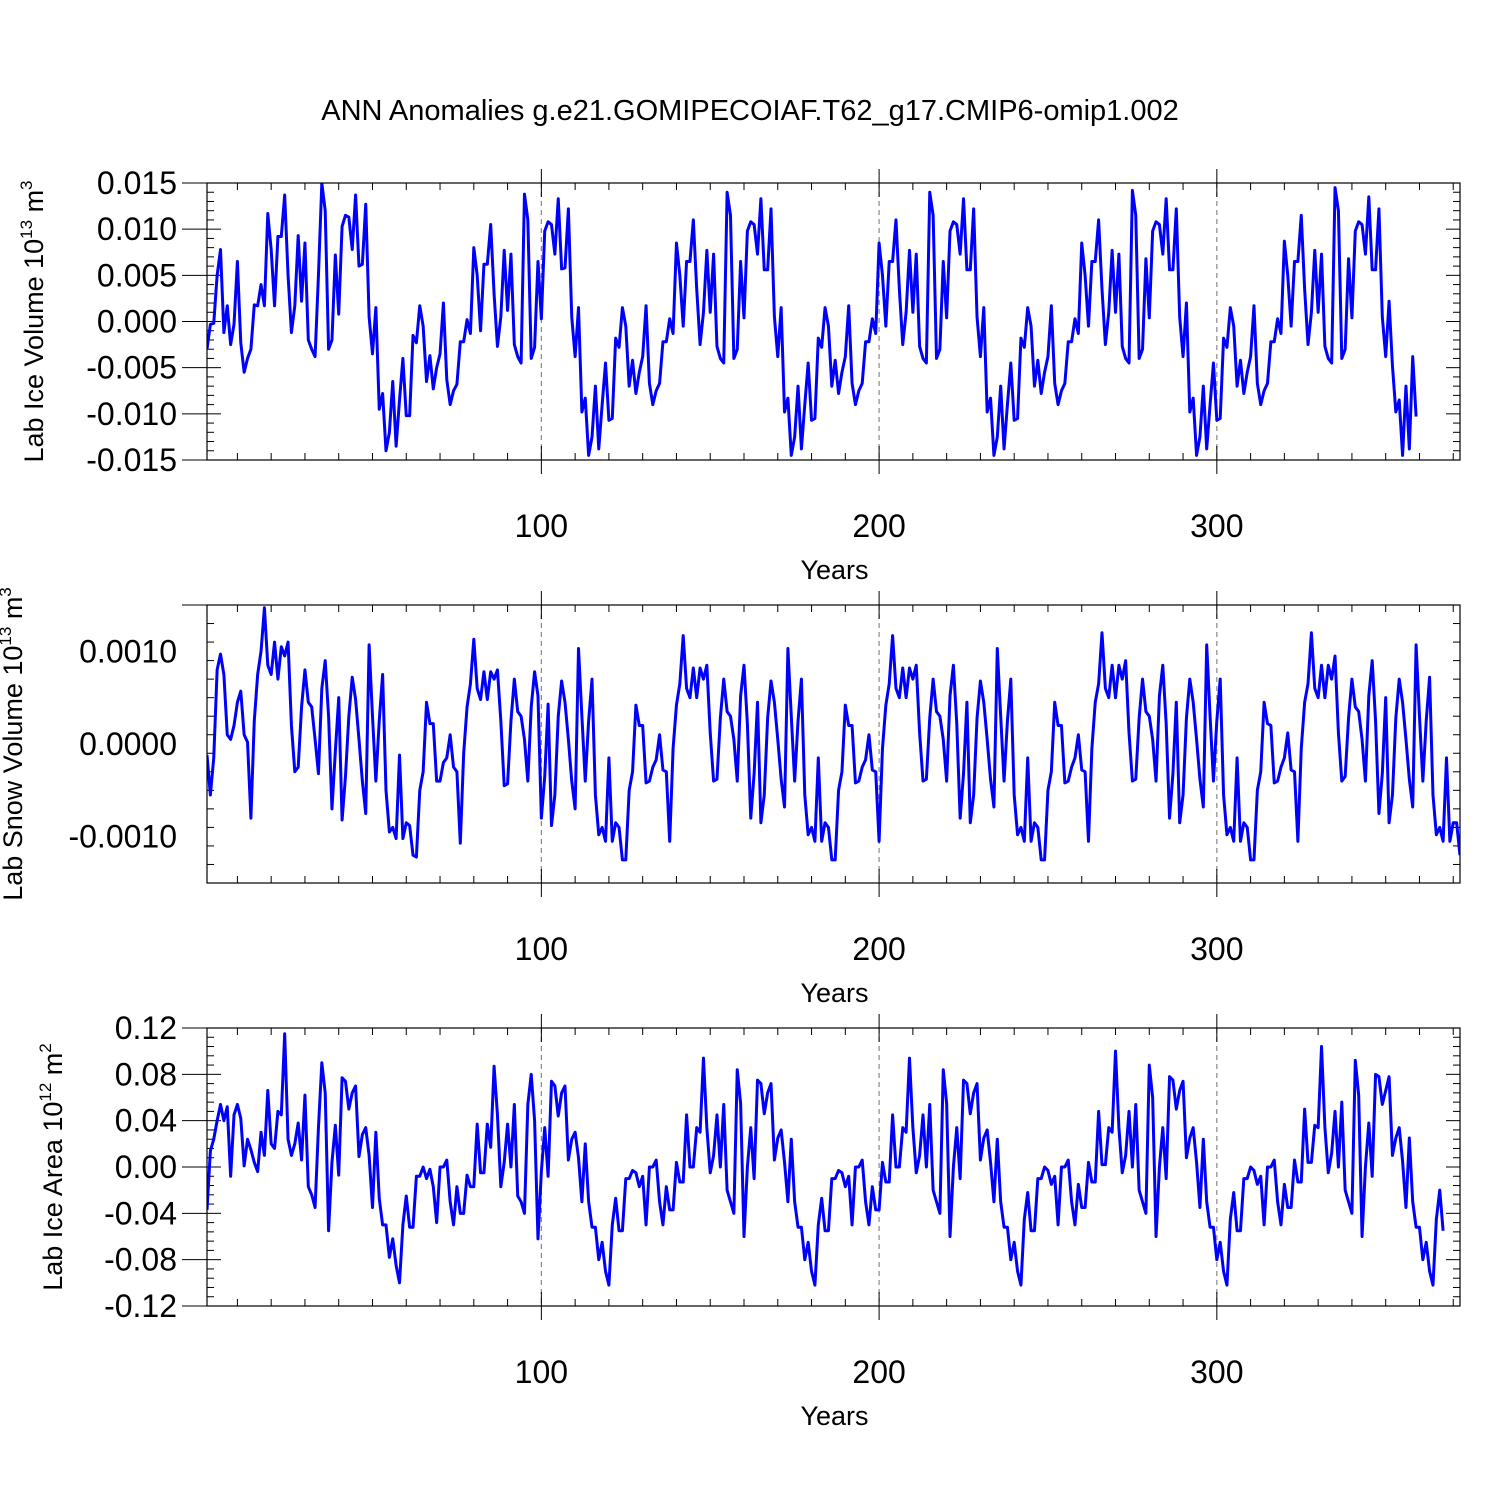 Image resolution: width=1500 pixels, height=1500 pixels. What do you see at coordinates (131, 460) in the screenshot?
I see `y-tick-label: -0.015` at bounding box center [131, 460].